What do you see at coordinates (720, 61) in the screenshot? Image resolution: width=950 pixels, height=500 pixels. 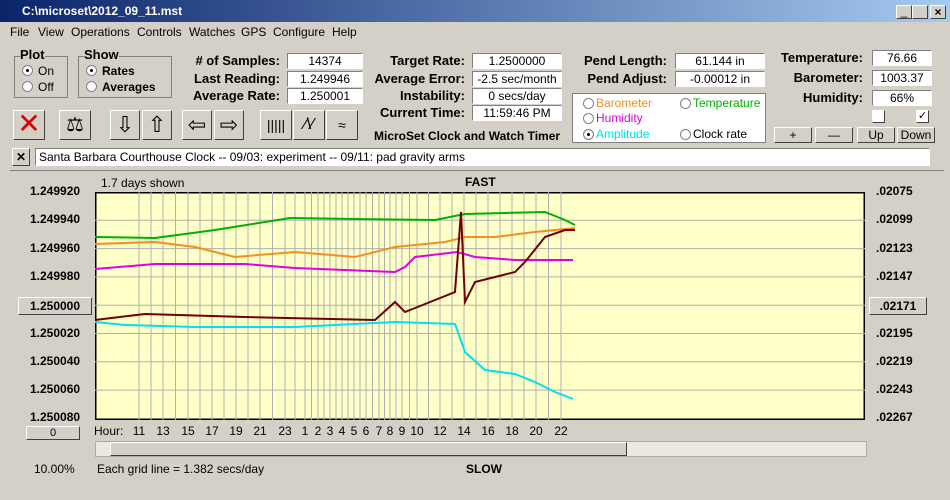 I see `field-value: 61.144 in` at bounding box center [720, 61].